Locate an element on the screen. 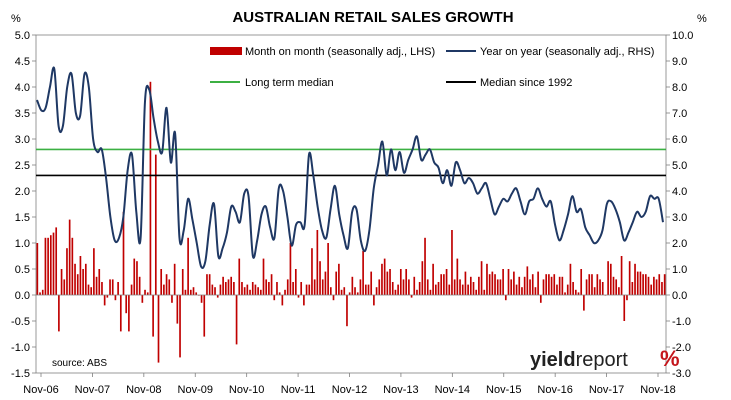 The width and height of the screenshot is (731, 400). right-tick-label: 4.0 is located at coordinates (679, 192).